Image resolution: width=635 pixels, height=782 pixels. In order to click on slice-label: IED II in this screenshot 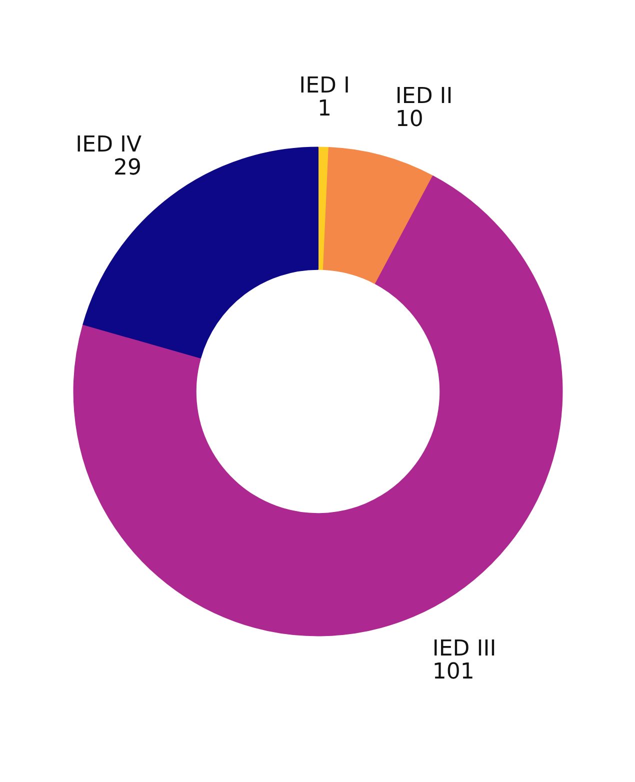, I will do `click(424, 96)`.